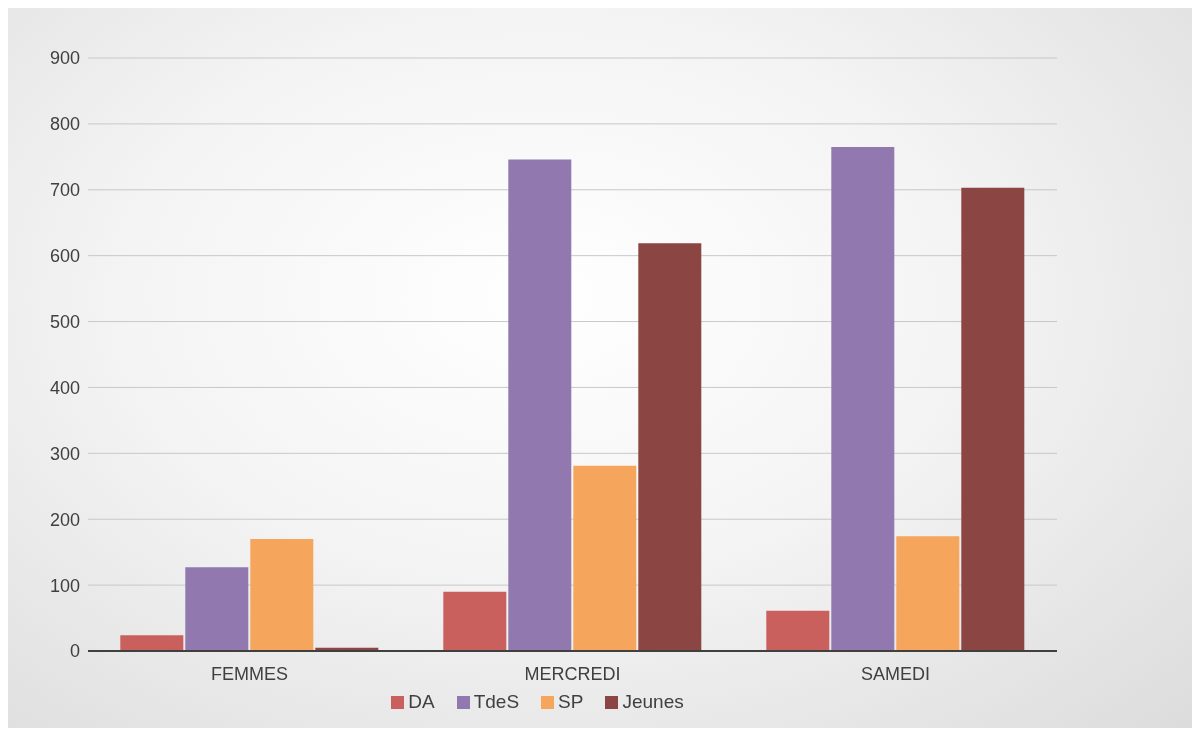 The height and width of the screenshot is (735, 1200). Describe the element at coordinates (571, 702) in the screenshot. I see `legend-label: SP` at that location.